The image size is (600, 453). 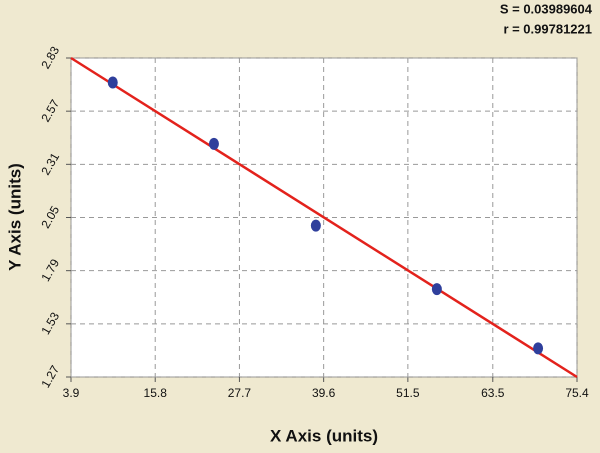 I want to click on x-tick-label: 75.4, so click(x=577, y=393).